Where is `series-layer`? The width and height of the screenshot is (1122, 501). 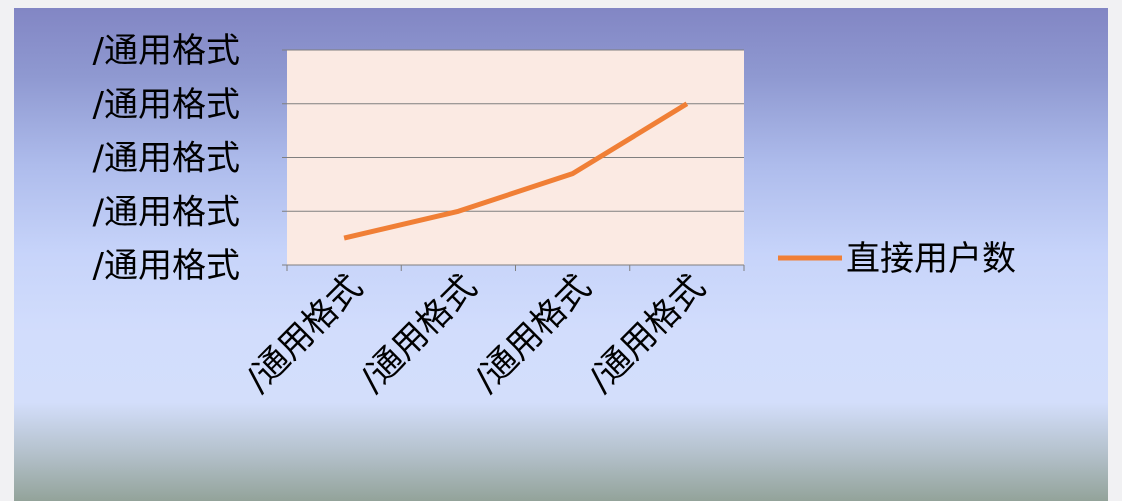
series-layer is located at coordinates (516, 171).